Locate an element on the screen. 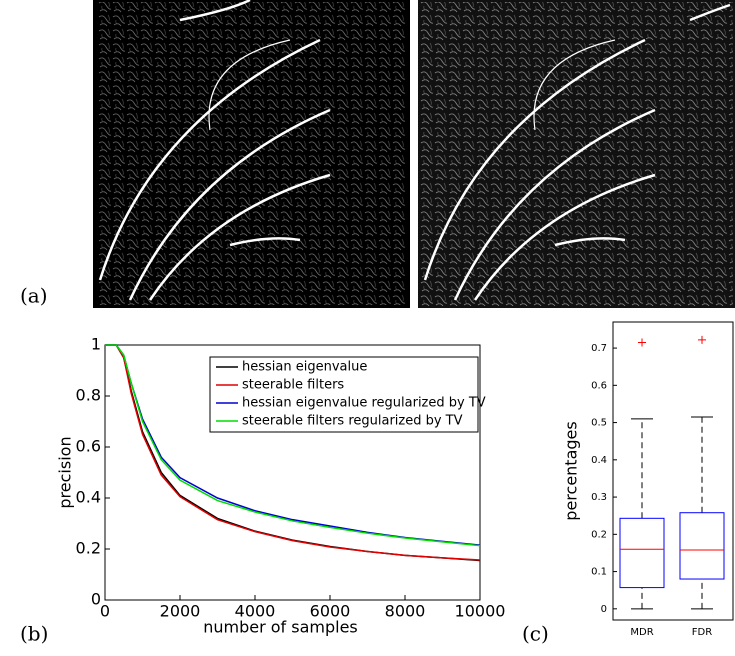 The height and width of the screenshot is (656, 735). legend-box is located at coordinates (344, 394).